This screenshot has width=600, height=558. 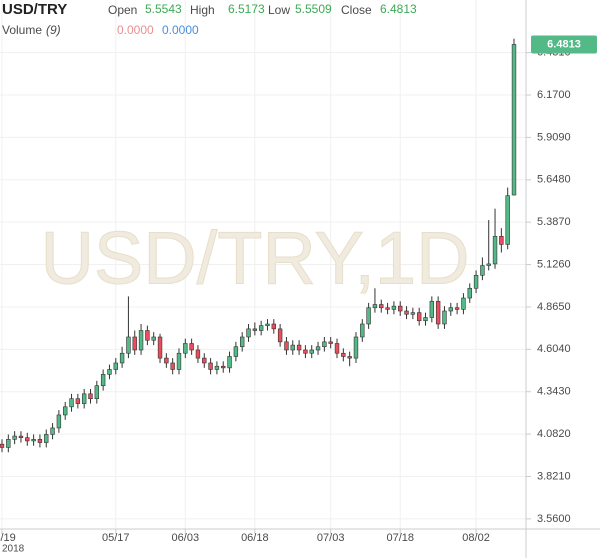 I want to click on ohlc-label: High, so click(x=202, y=10).